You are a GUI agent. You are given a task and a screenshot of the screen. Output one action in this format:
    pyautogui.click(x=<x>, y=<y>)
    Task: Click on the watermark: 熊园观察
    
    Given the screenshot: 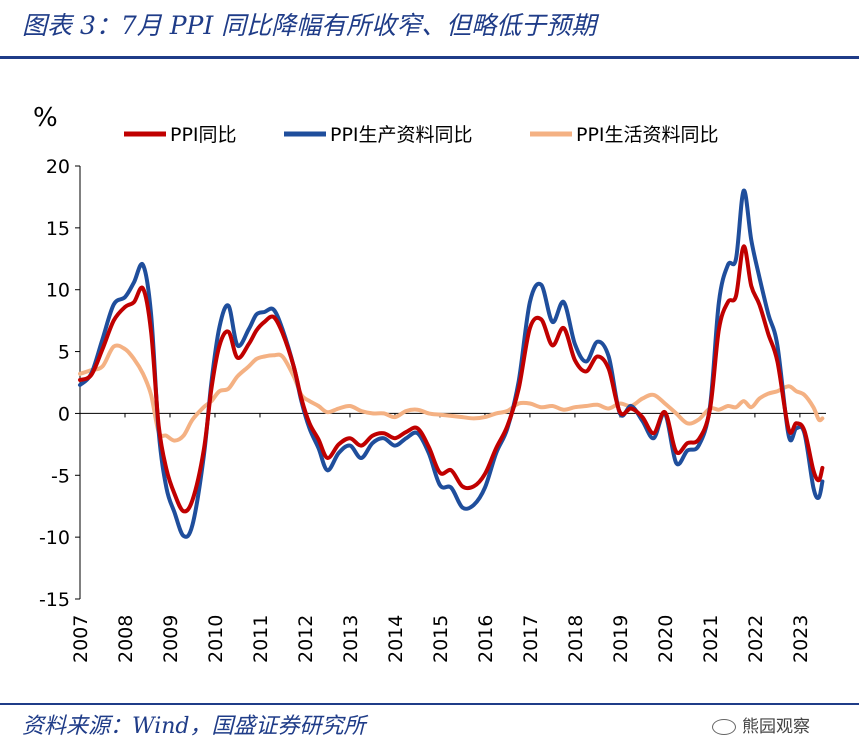 What is the action you would take?
    pyautogui.click(x=761, y=724)
    